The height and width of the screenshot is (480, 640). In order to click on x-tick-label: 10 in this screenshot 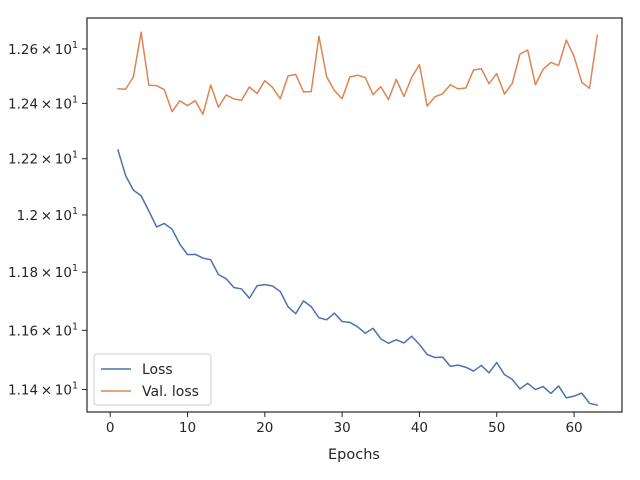, I will do `click(187, 428)`.